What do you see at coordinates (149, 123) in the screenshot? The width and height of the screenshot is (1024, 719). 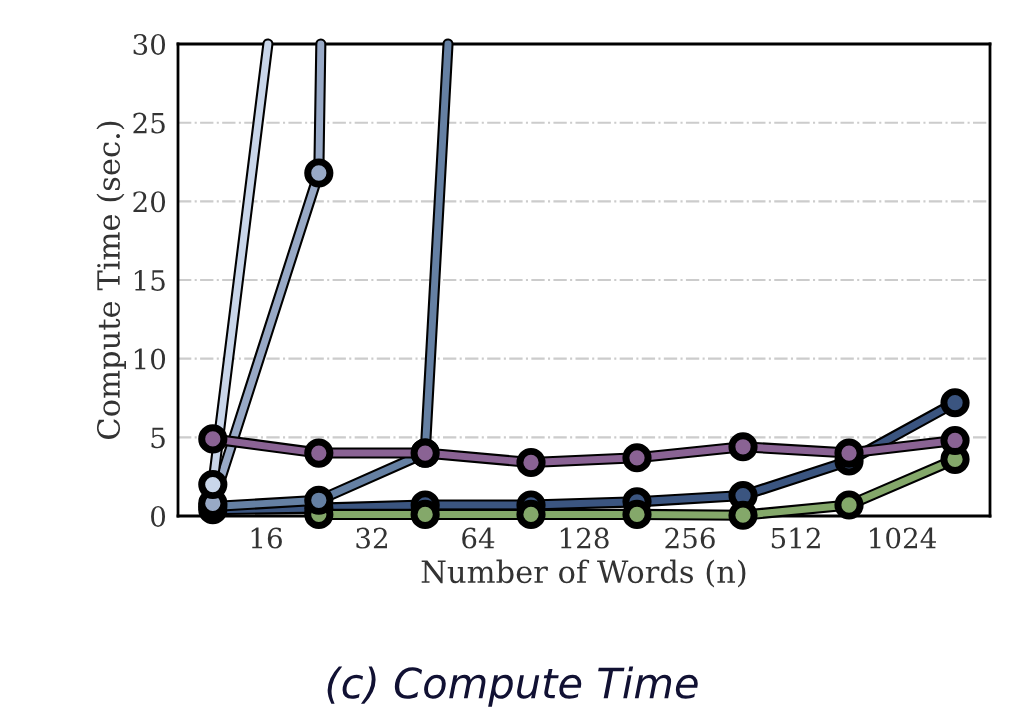 I see `y-tick-label: 25` at bounding box center [149, 123].